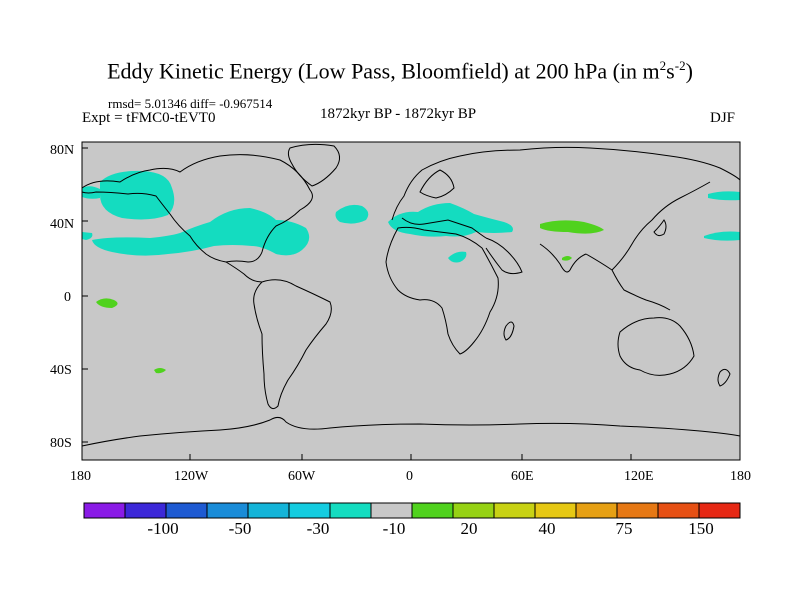 The height and width of the screenshot is (600, 800). I want to click on central-america-coast, so click(244, 272).